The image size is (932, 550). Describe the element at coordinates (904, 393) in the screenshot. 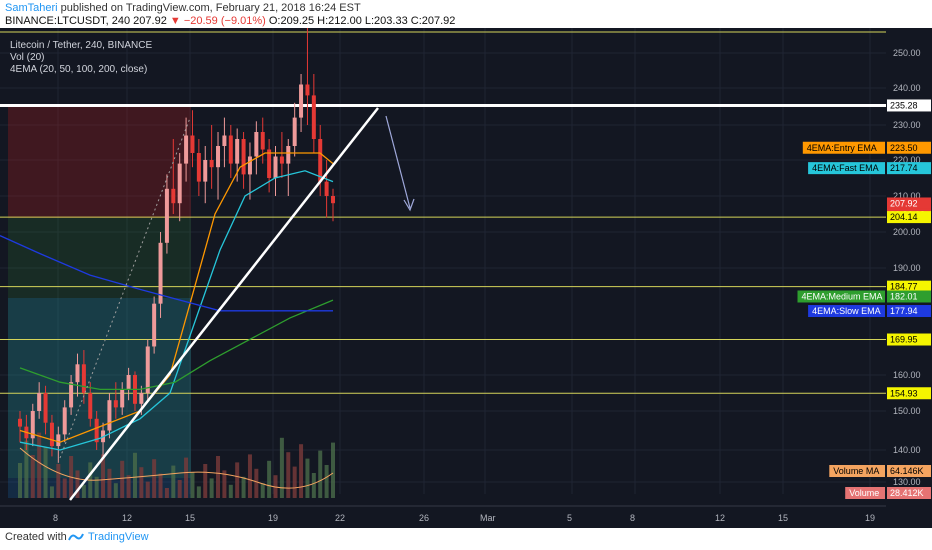

I see `price-tag: 154.93` at that location.